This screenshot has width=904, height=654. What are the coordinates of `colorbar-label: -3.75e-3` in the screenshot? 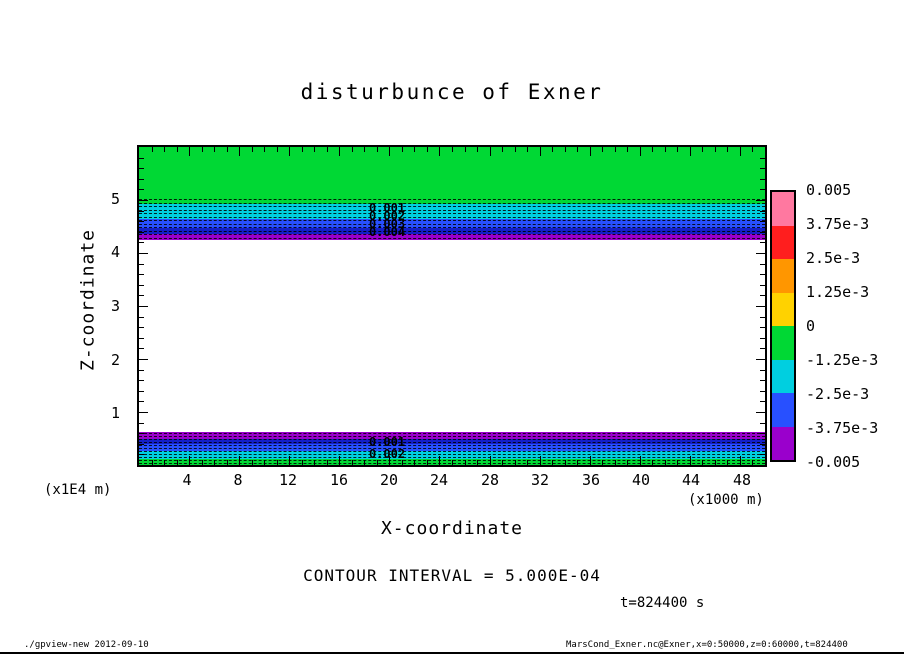 It's located at (842, 428).